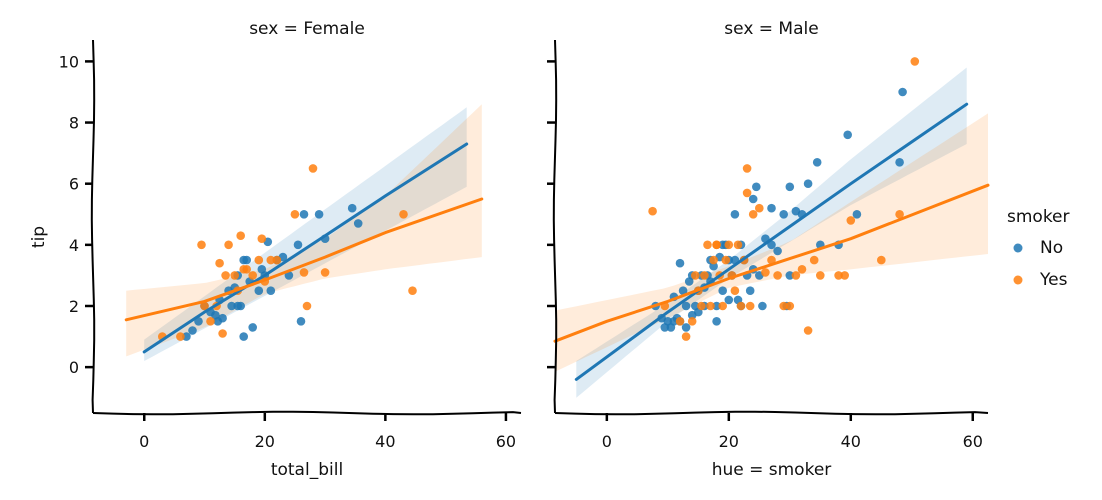 The width and height of the screenshot is (1102, 500). What do you see at coordinates (74, 306) in the screenshot?
I see `y-tick-label: 2` at bounding box center [74, 306].